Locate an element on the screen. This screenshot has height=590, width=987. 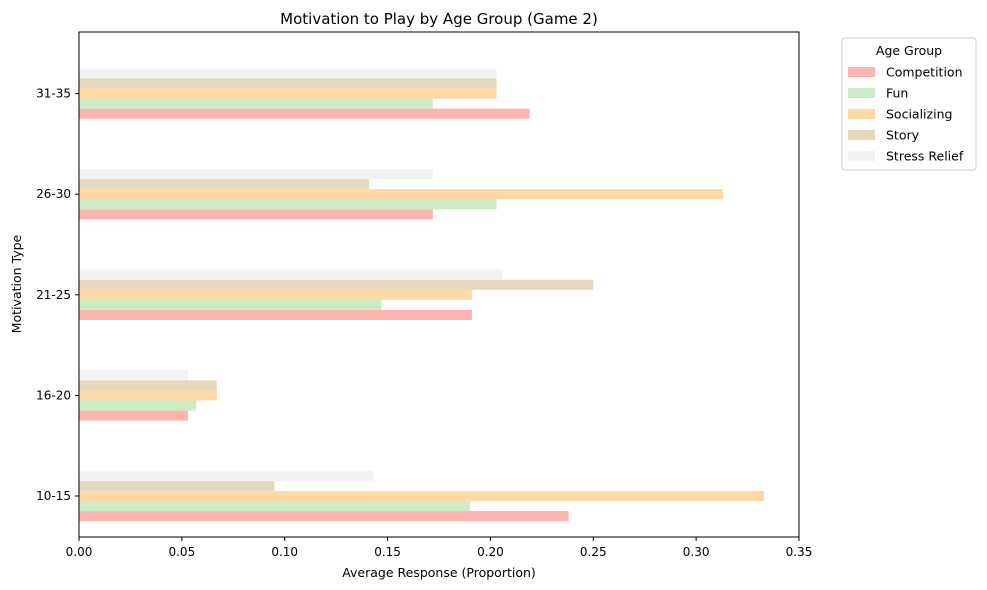
legend-swatch-competition is located at coordinates (861, 72).